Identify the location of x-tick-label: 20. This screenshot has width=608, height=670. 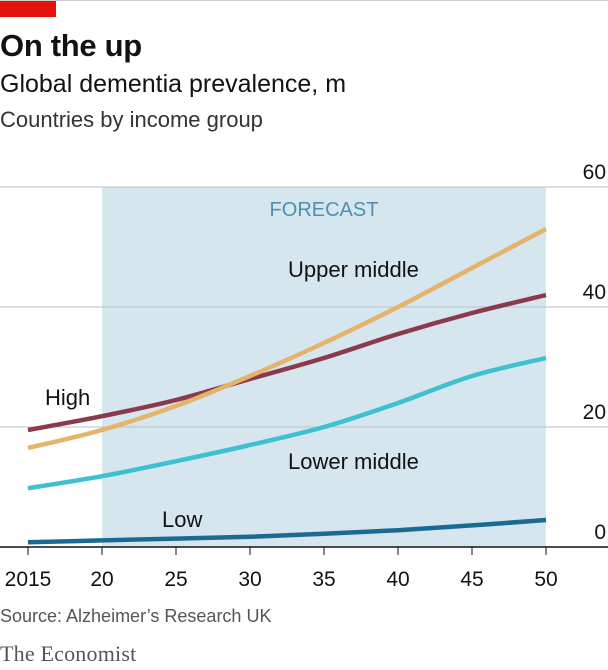
(101, 579).